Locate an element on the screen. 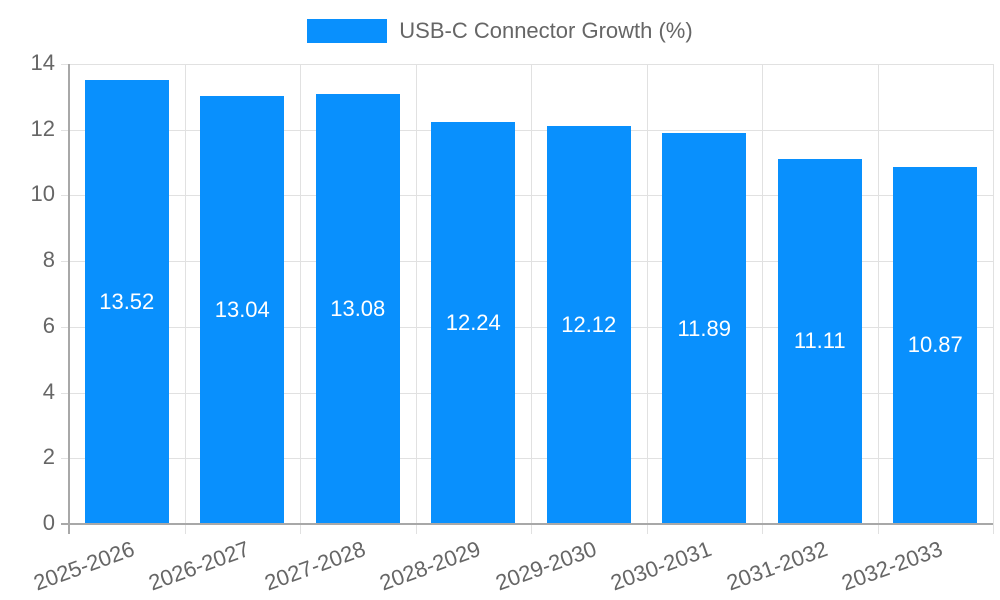 This screenshot has height=600, width=1000. bar-value-label: 12.12 is located at coordinates (589, 324).